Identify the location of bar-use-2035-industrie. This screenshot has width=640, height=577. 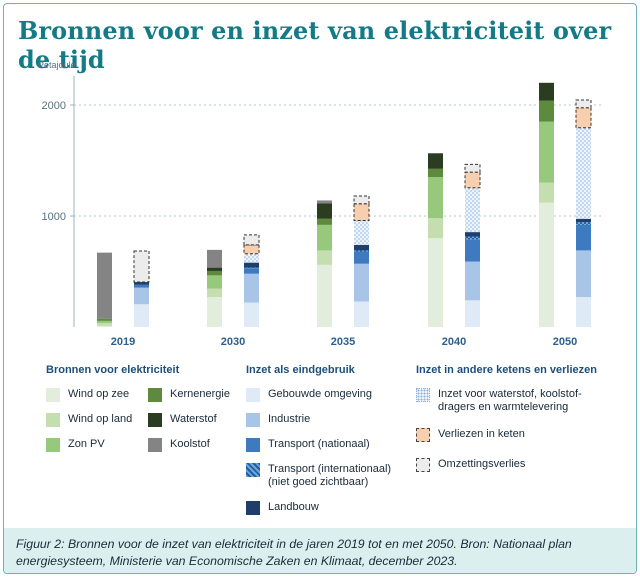
(361, 282).